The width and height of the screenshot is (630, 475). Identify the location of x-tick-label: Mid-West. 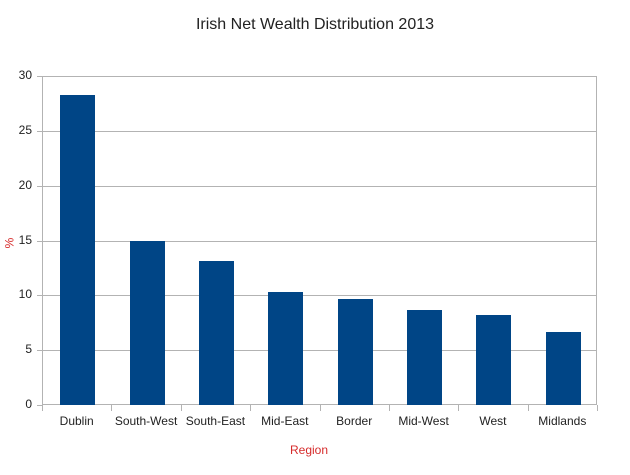
(423, 421).